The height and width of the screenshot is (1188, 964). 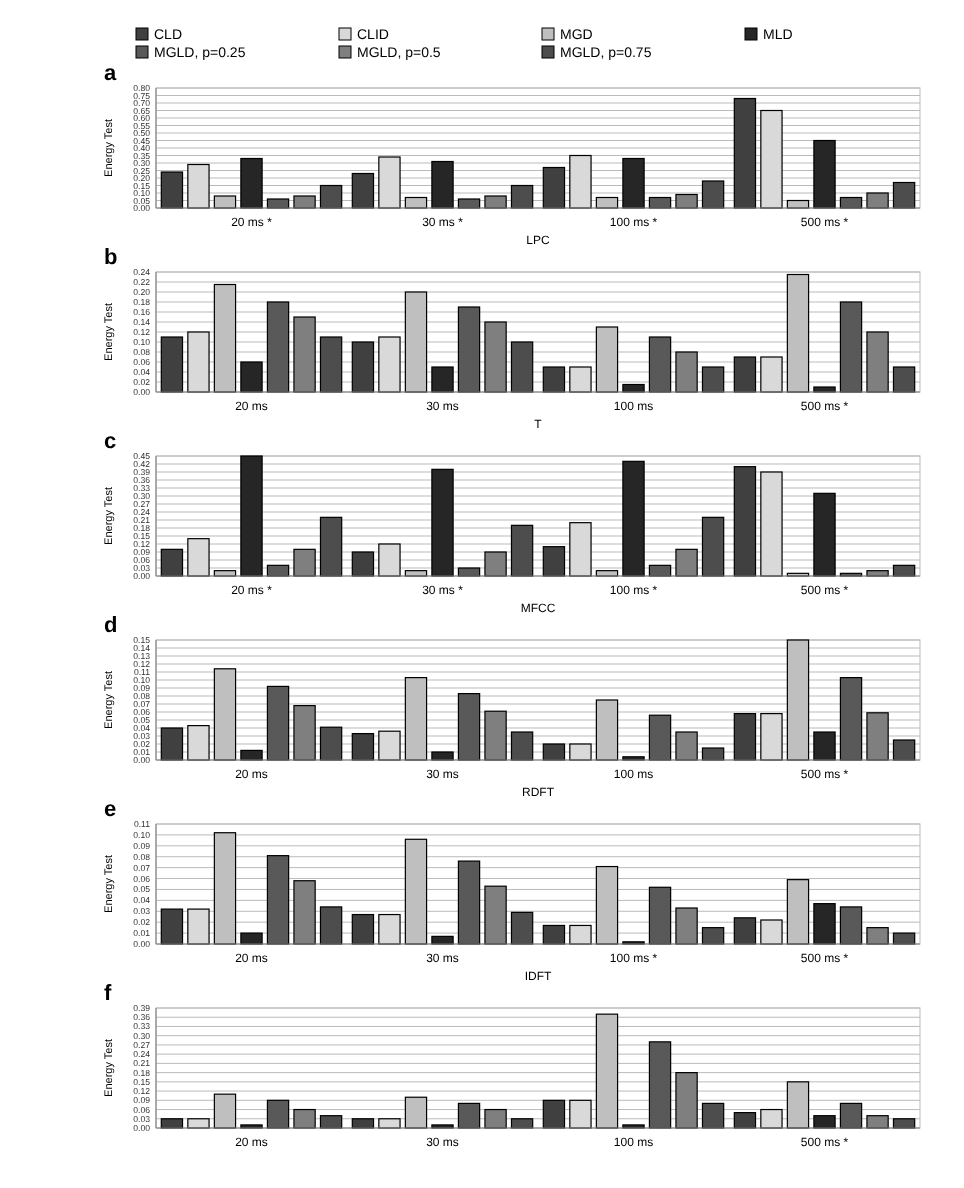 What do you see at coordinates (111, 258) in the screenshot?
I see `chart-title: b` at bounding box center [111, 258].